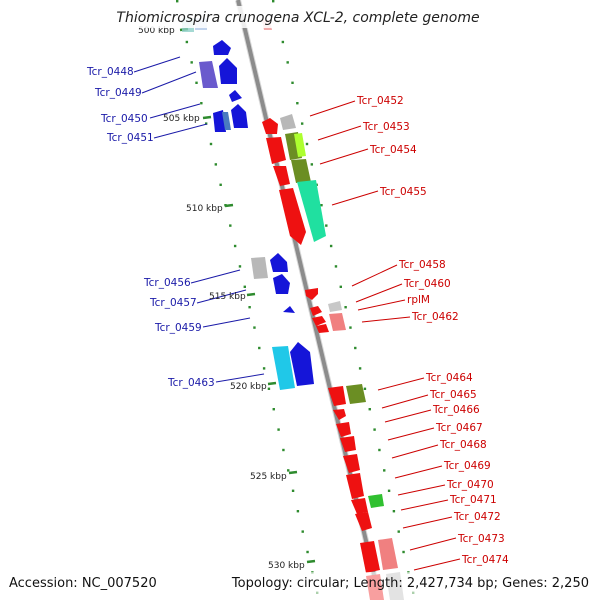 The height and width of the screenshot is (600, 600). Describe the element at coordinates (435, 317) in the screenshot. I see `gene-label-Tcr_0462: Tcr_0462` at that location.